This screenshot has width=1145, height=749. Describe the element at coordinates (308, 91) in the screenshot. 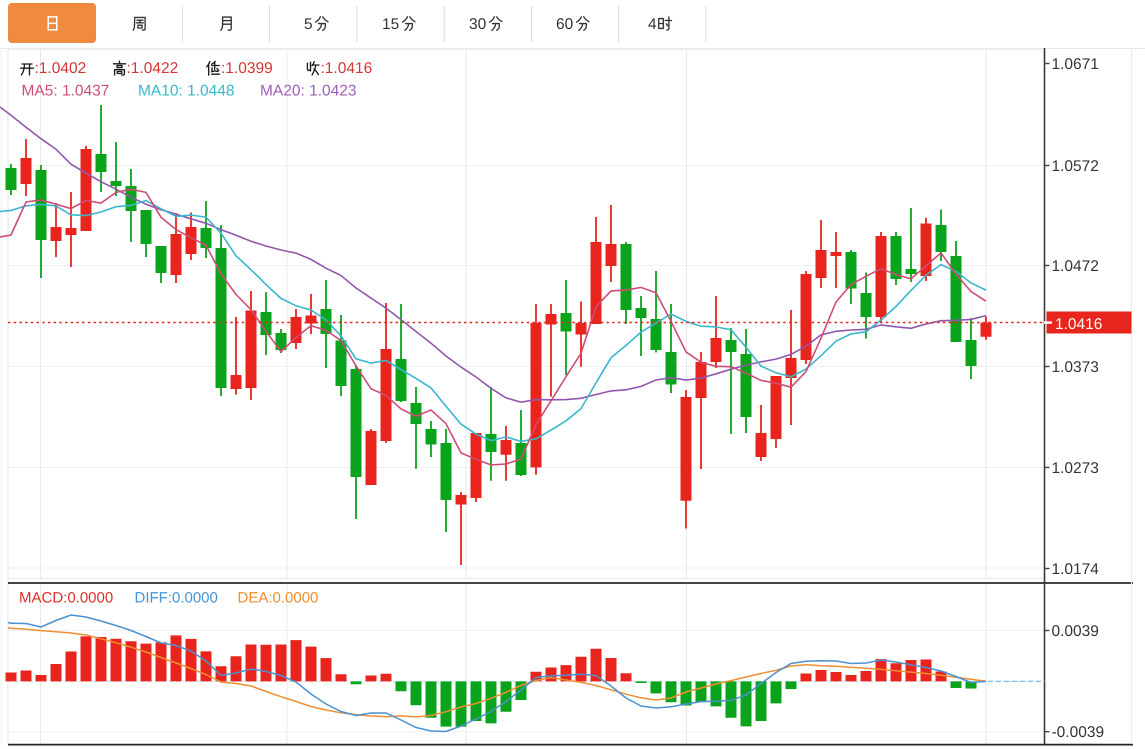

I see `svg-text: MA20: 1.0423` at that location.